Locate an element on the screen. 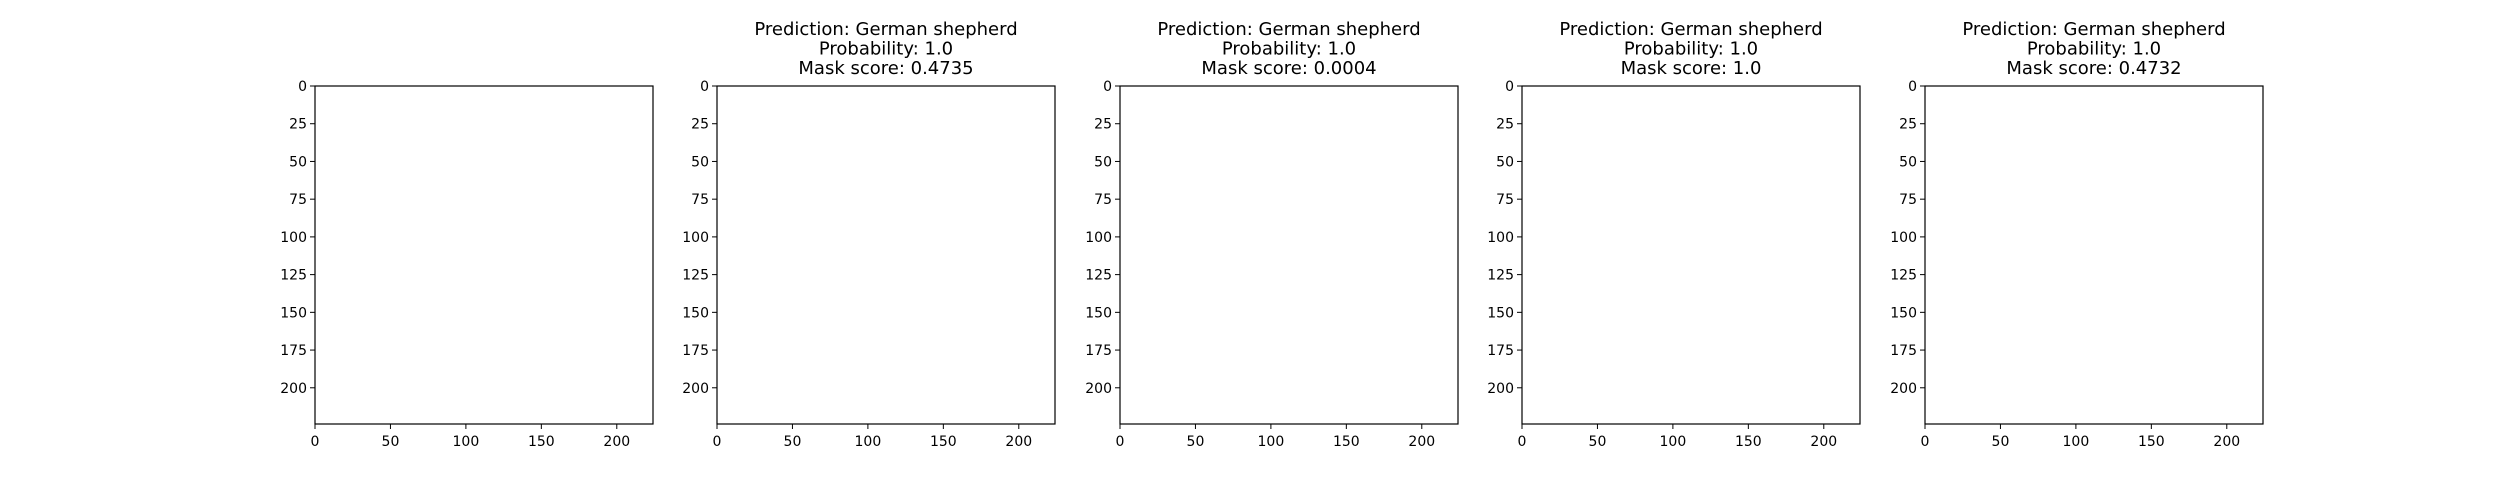  dirt-road-region is located at coordinates (443, 271).